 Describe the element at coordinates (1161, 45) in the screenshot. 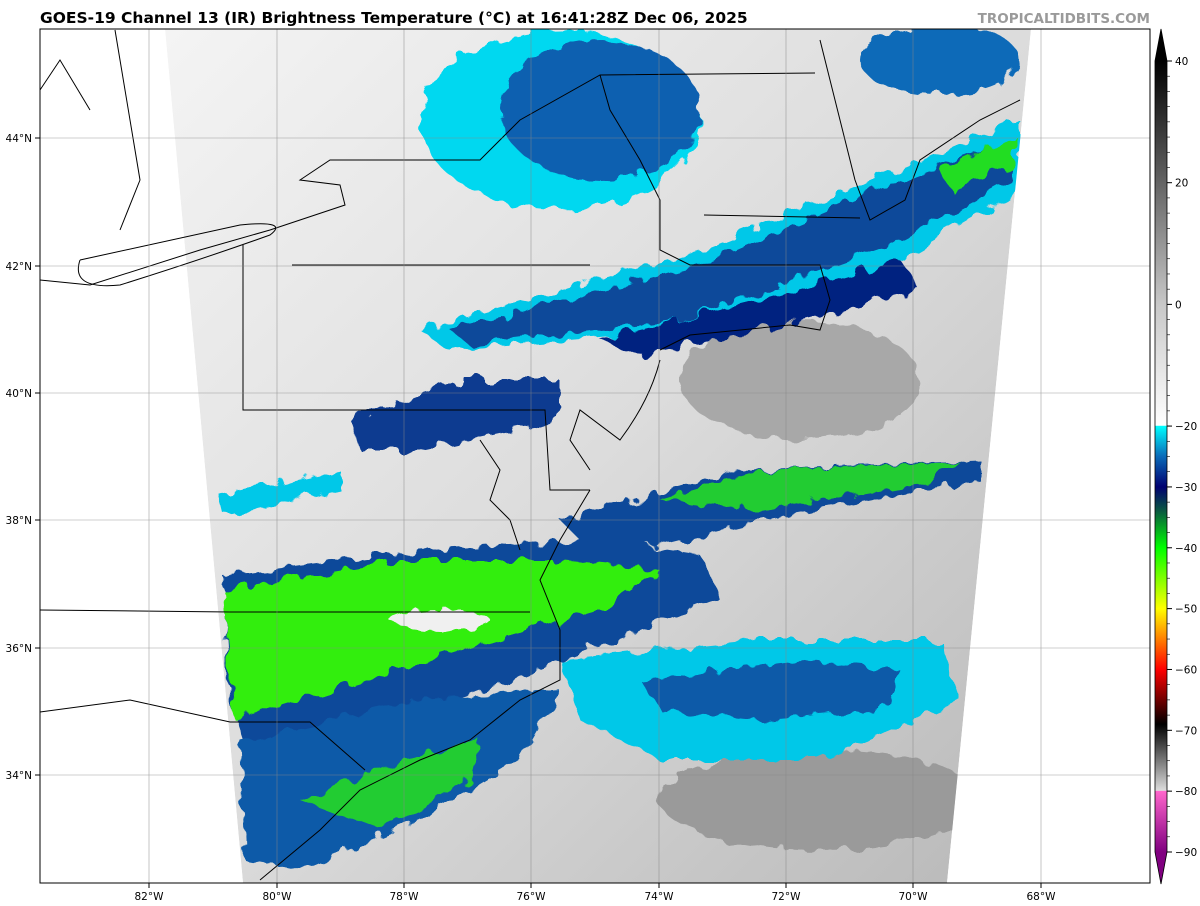

I see `colorbar-extend-top` at that location.